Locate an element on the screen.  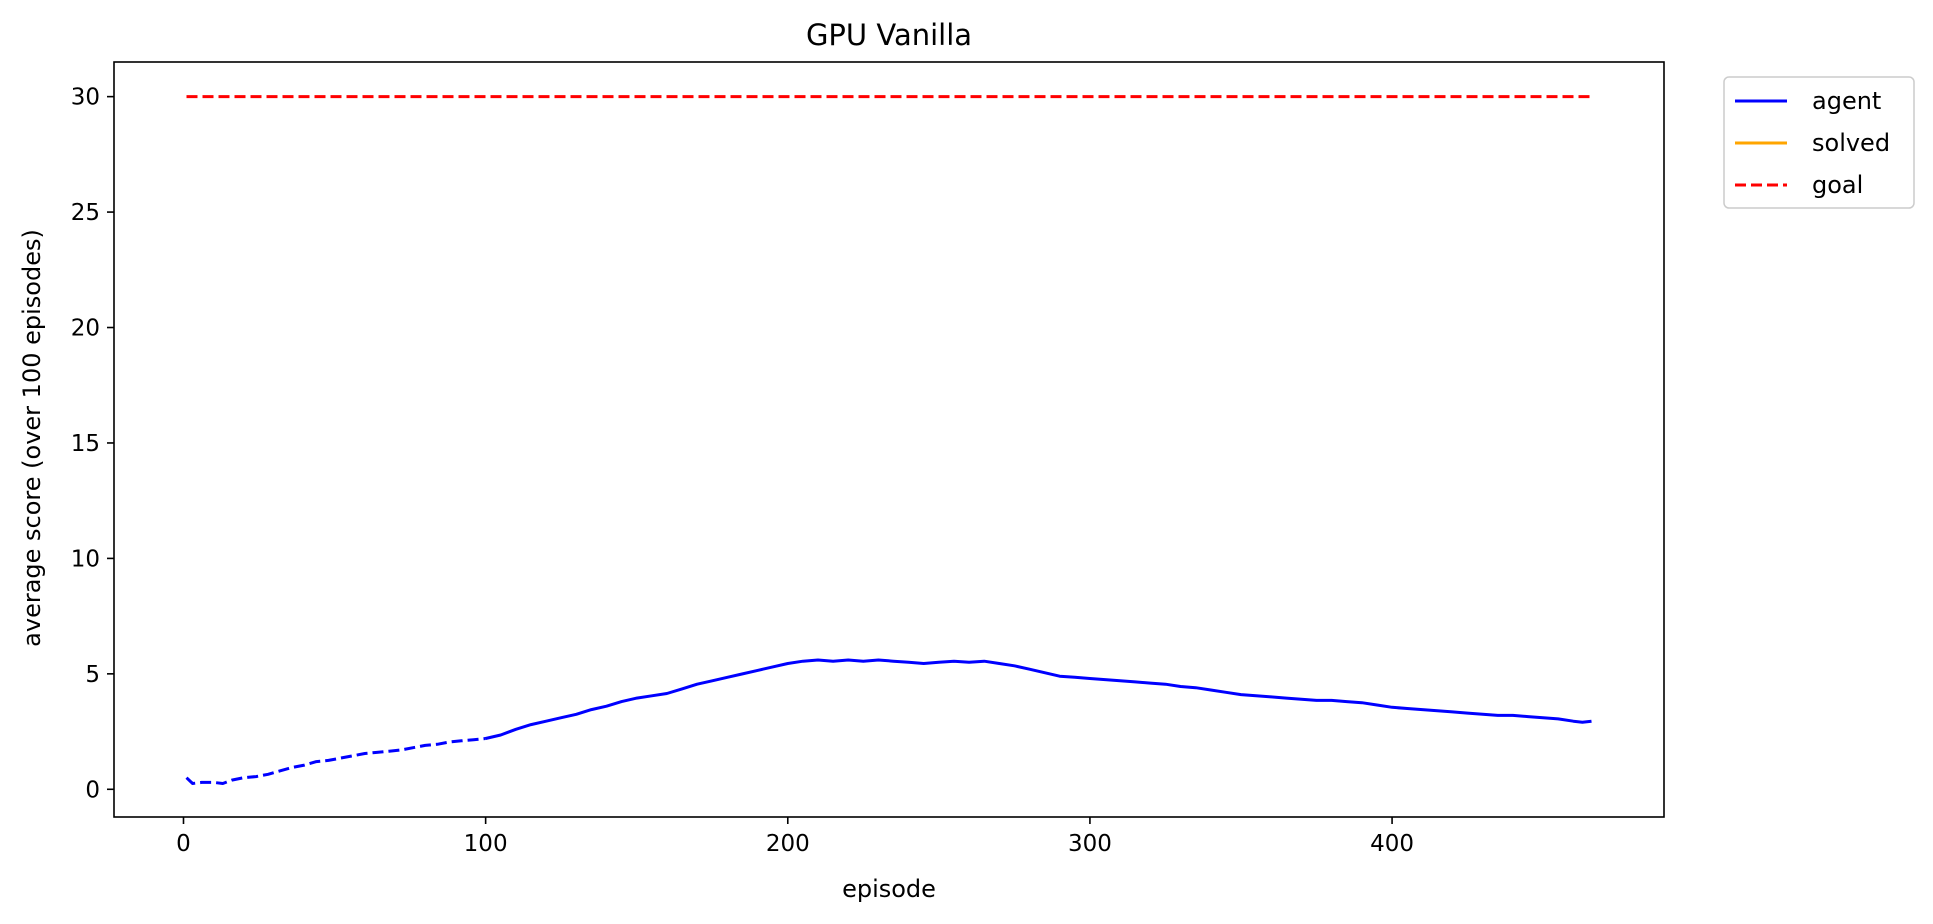
x-tick-label: 0 is located at coordinates (183, 844).